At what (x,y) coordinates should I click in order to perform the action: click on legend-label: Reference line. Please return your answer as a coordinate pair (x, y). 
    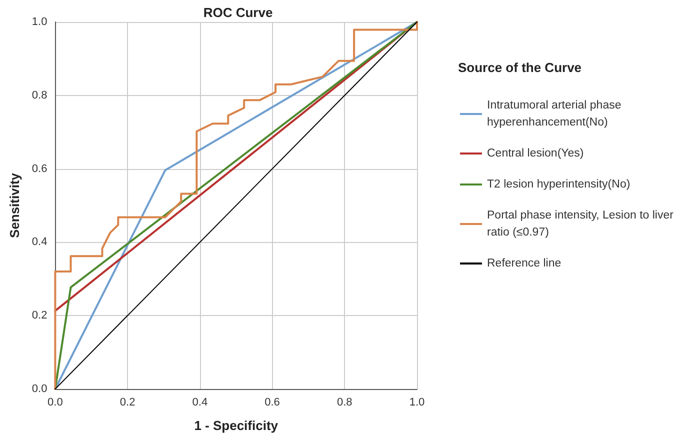
    Looking at the image, I should click on (524, 264).